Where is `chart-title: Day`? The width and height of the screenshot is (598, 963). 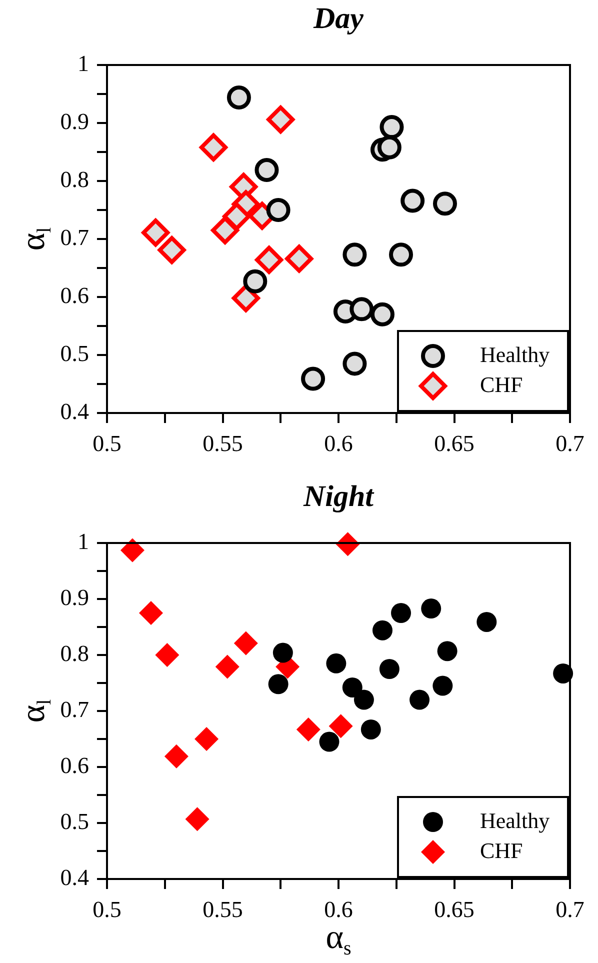 chart-title: Day is located at coordinates (338, 18).